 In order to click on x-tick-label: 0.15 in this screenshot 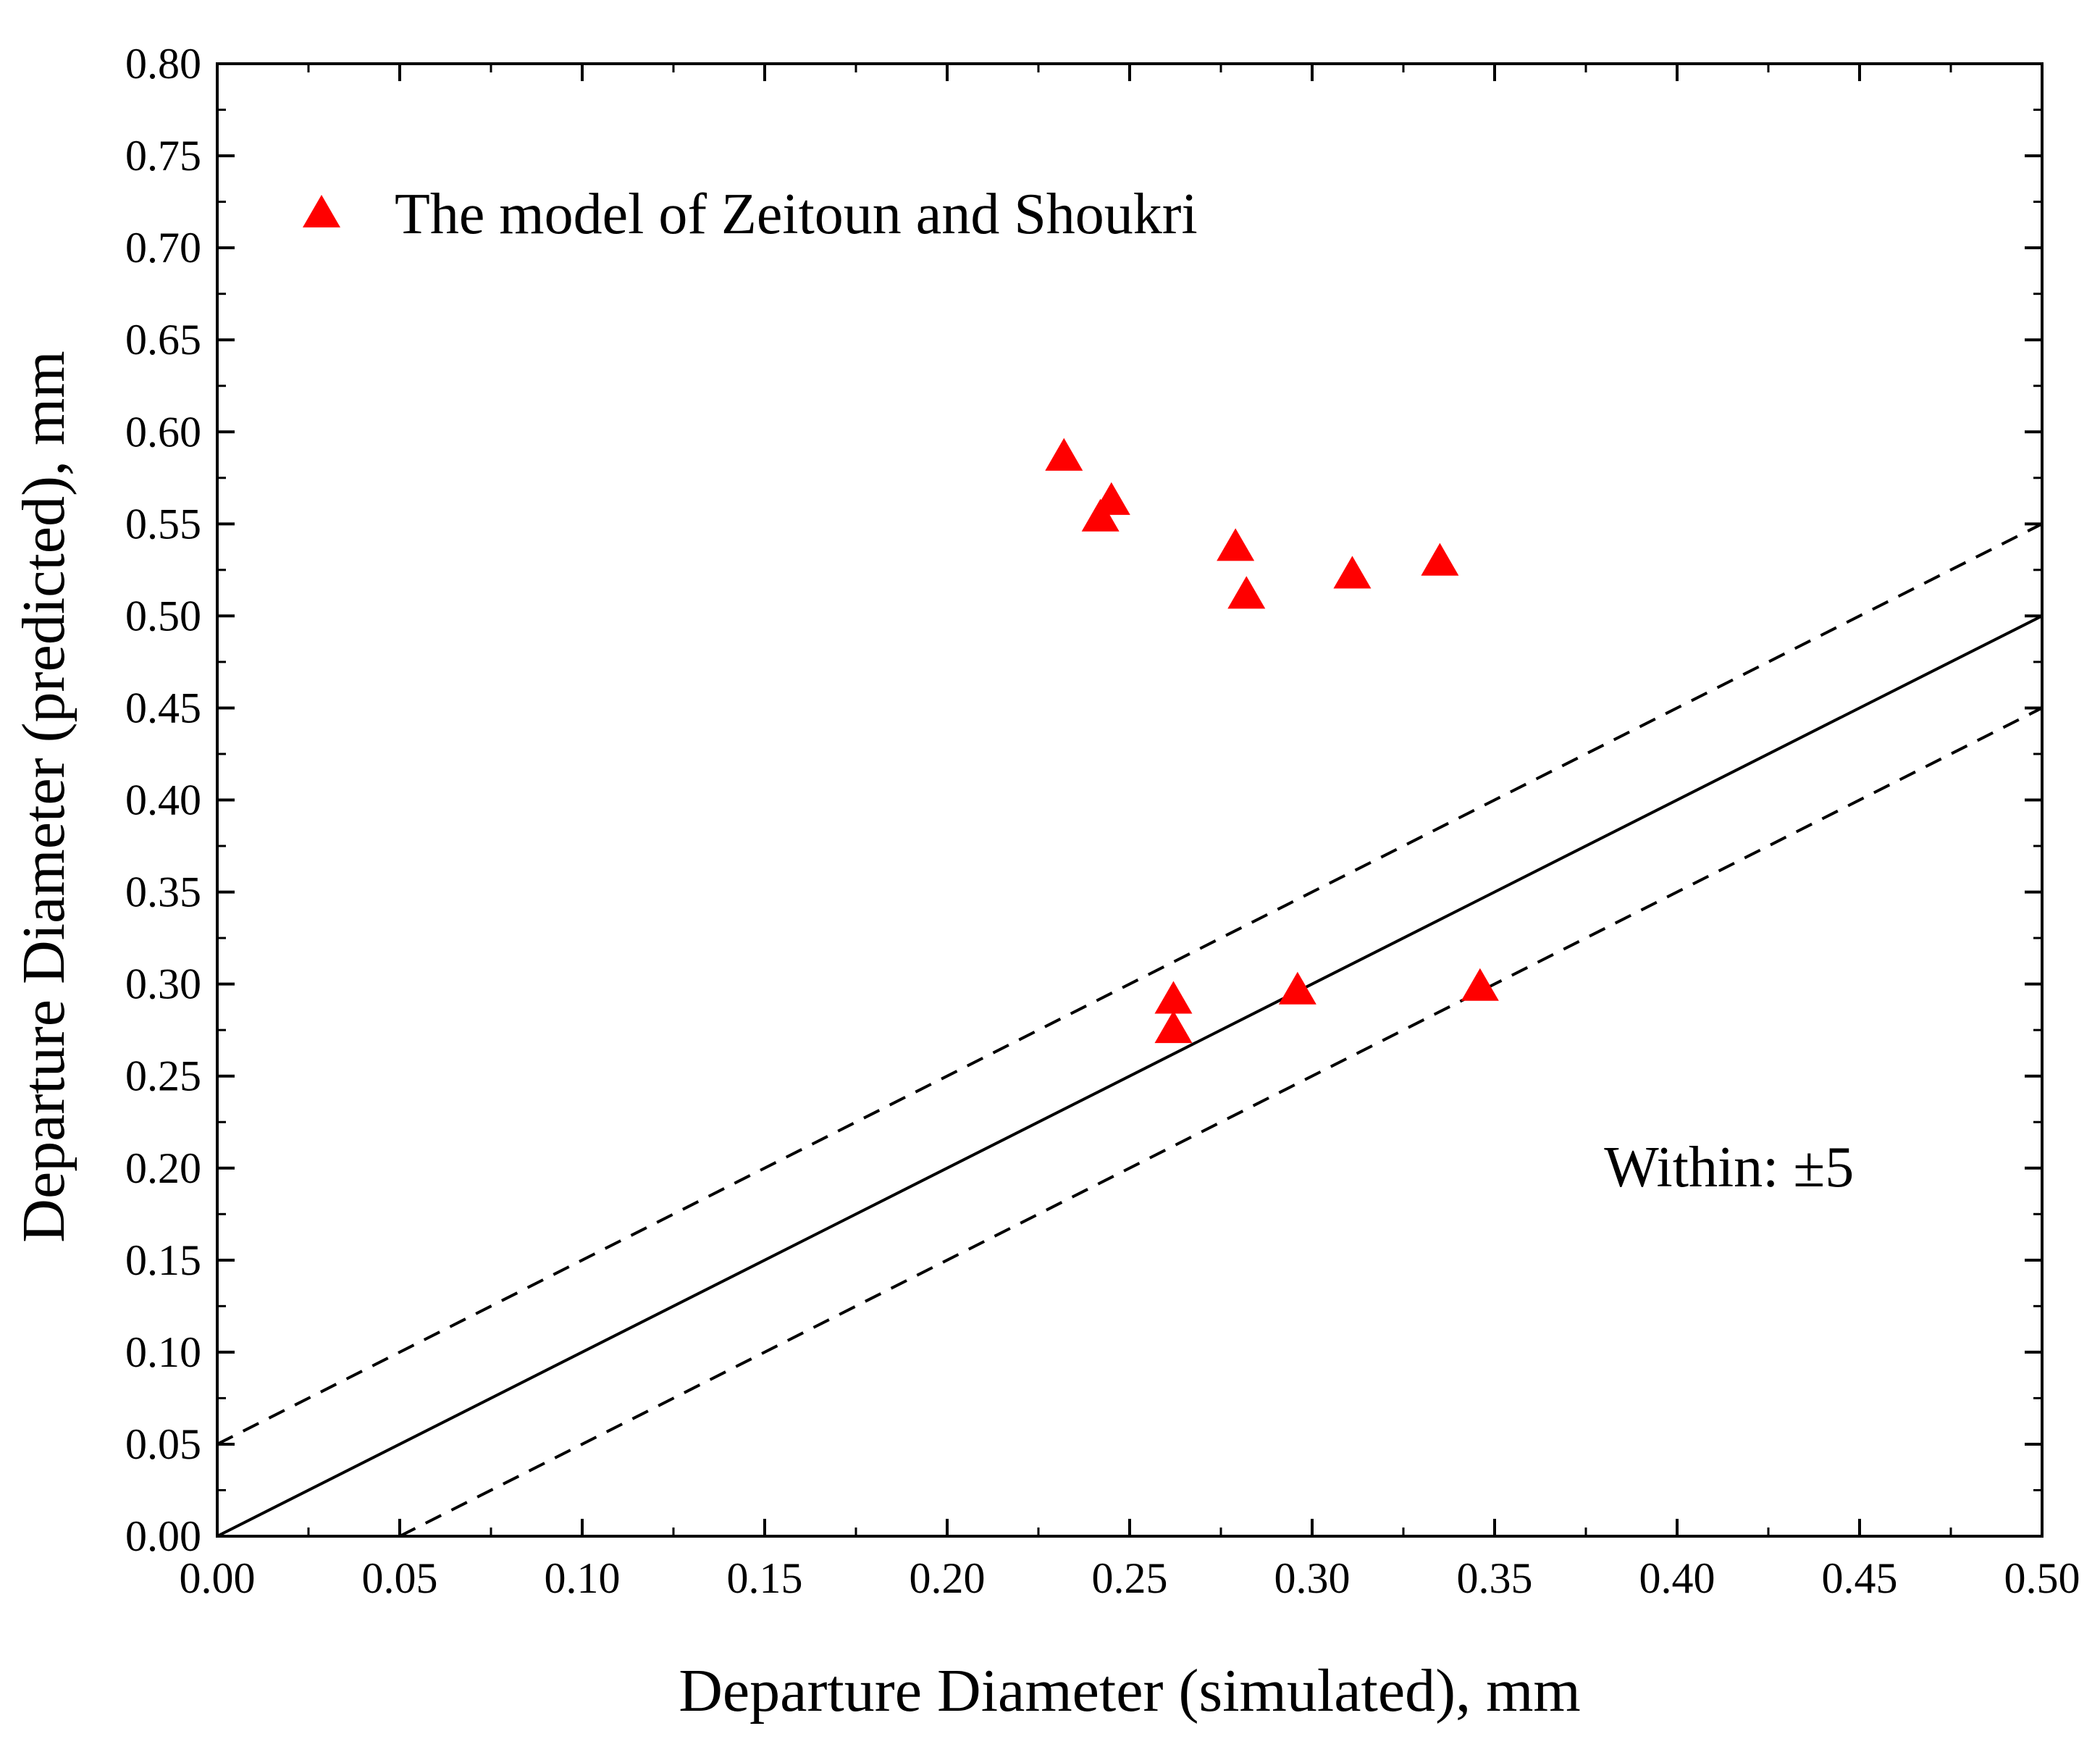, I will do `click(765, 1578)`.